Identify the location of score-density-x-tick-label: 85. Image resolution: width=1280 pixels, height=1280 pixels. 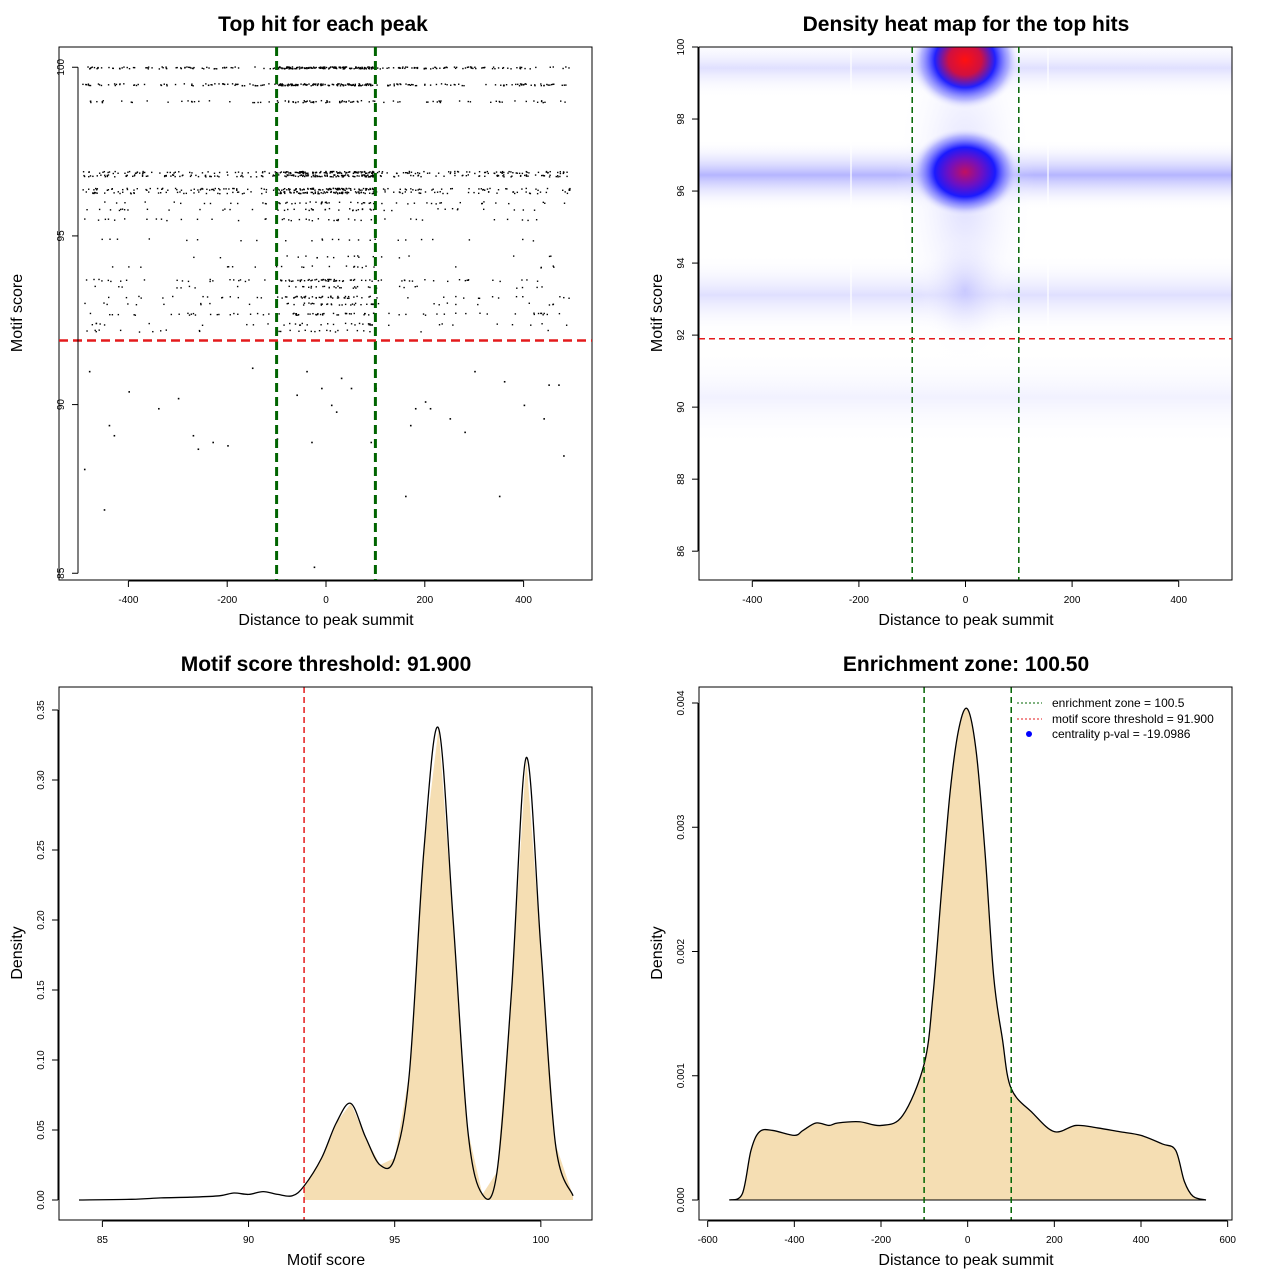
(103, 1240).